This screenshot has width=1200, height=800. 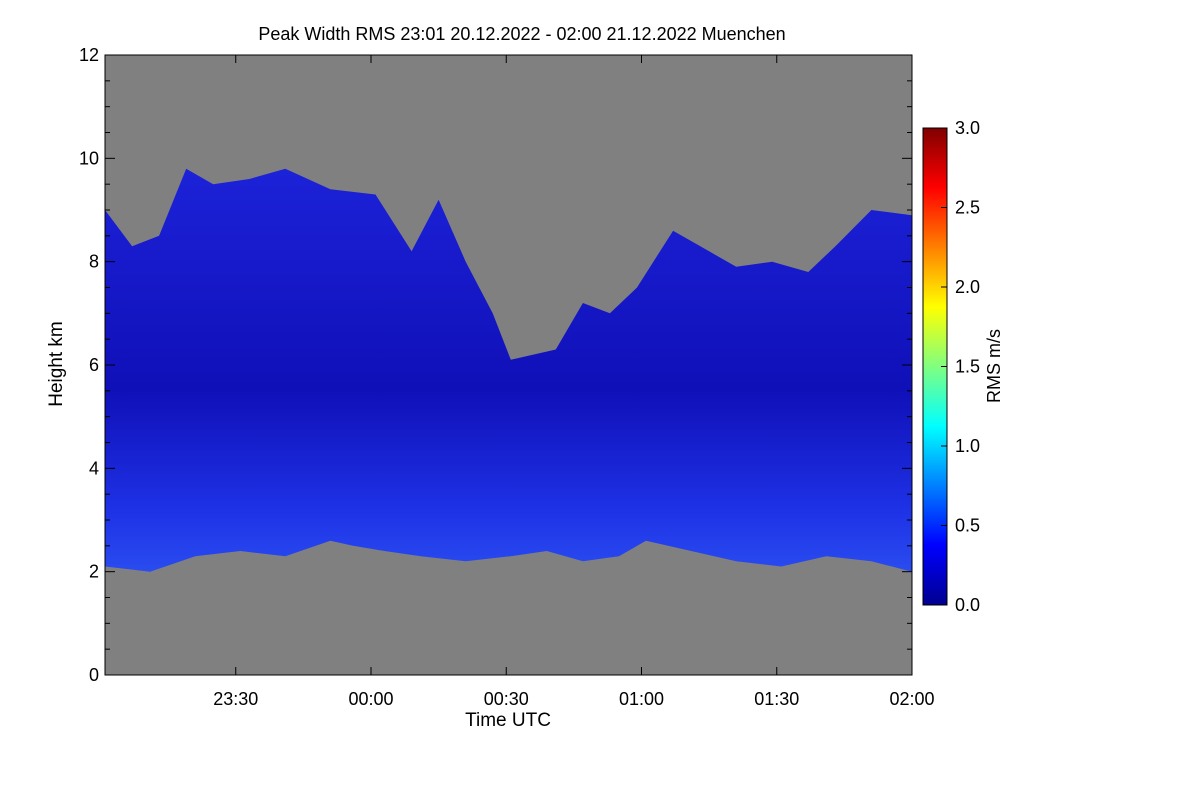 What do you see at coordinates (94, 262) in the screenshot?
I see `y-tick-label: 8` at bounding box center [94, 262].